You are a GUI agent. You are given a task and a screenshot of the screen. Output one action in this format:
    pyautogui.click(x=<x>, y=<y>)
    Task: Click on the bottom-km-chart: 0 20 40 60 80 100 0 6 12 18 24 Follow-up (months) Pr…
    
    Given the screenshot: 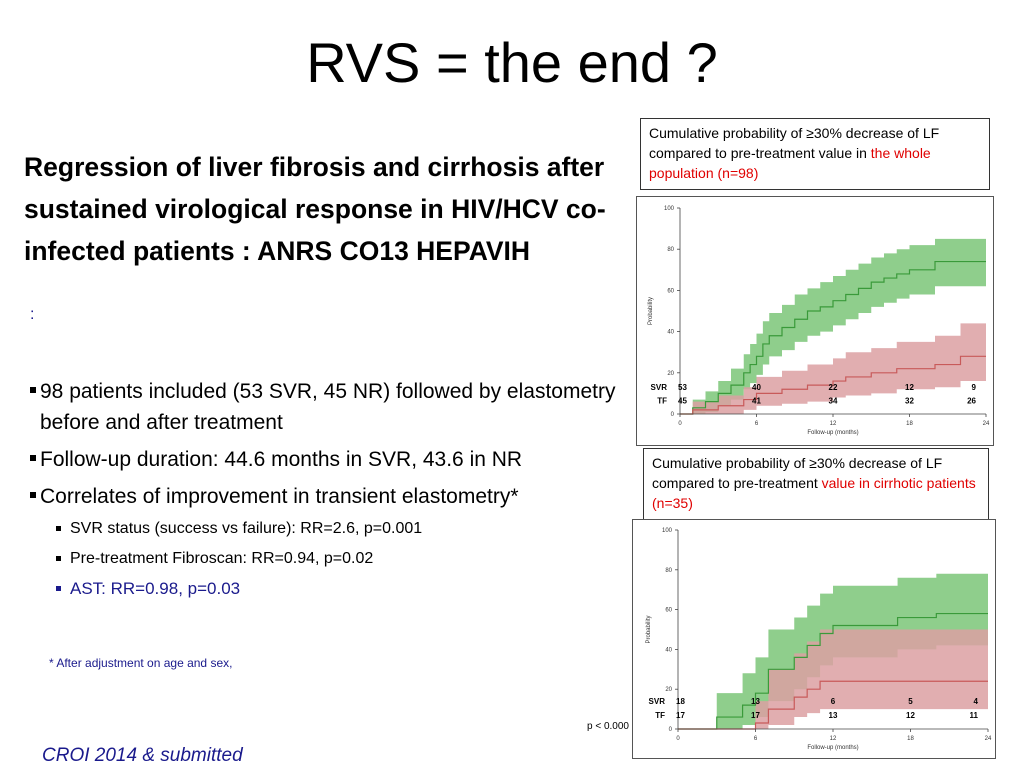 What is the action you would take?
    pyautogui.click(x=819, y=639)
    